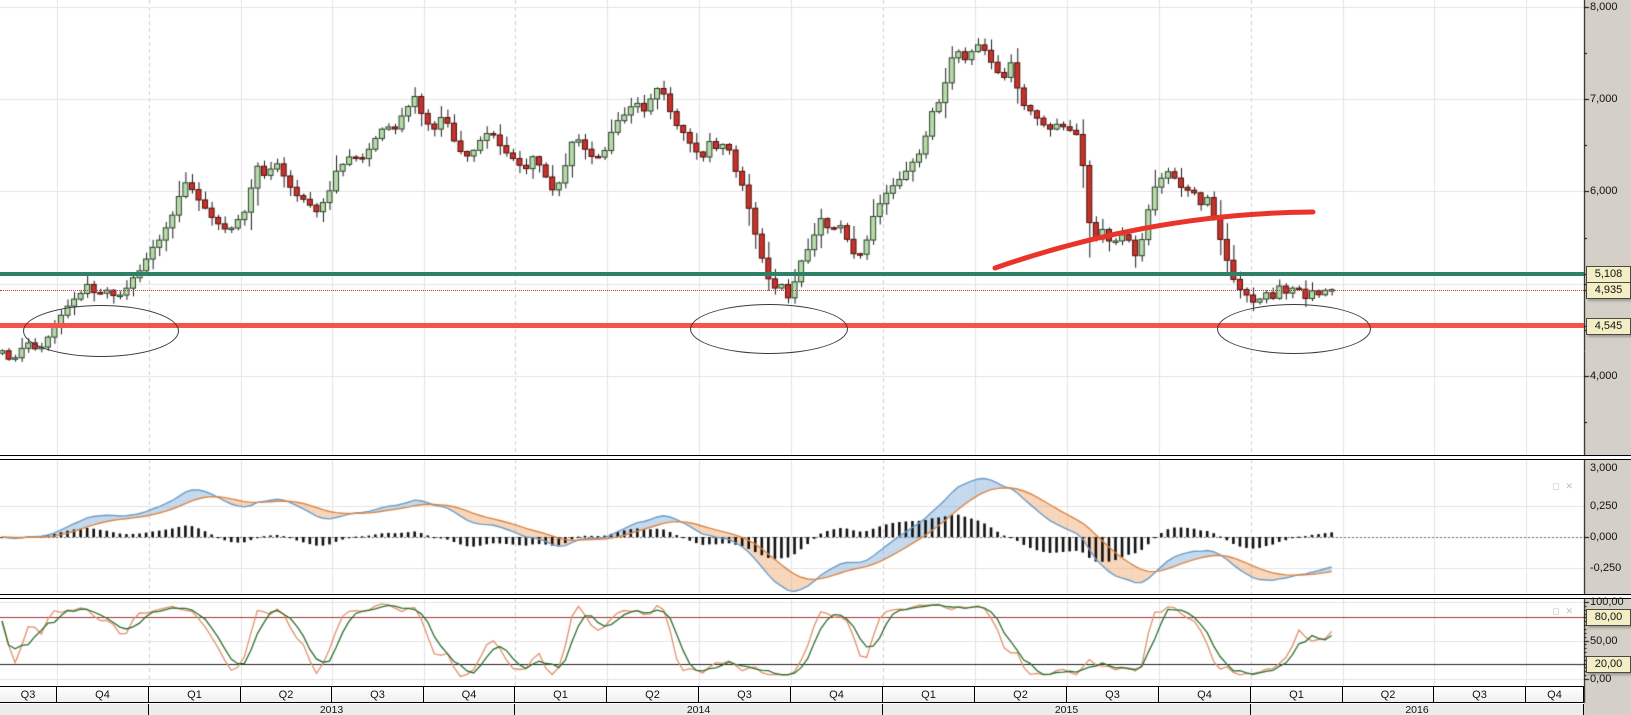  I want to click on year-cell: 2015, so click(1067, 709).